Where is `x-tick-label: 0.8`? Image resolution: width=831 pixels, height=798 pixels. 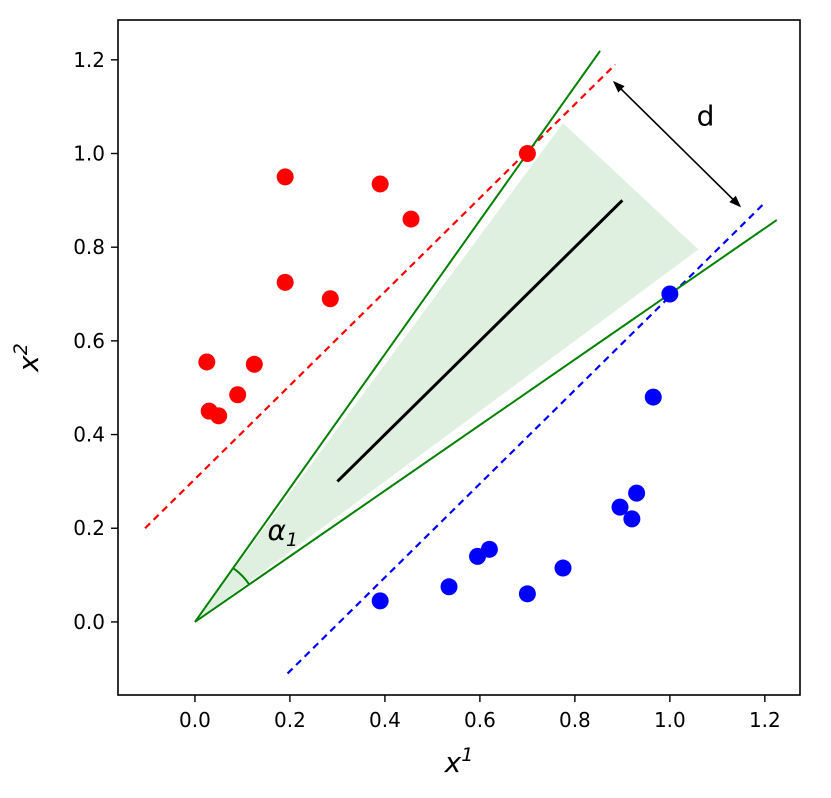 x-tick-label: 0.8 is located at coordinates (575, 720).